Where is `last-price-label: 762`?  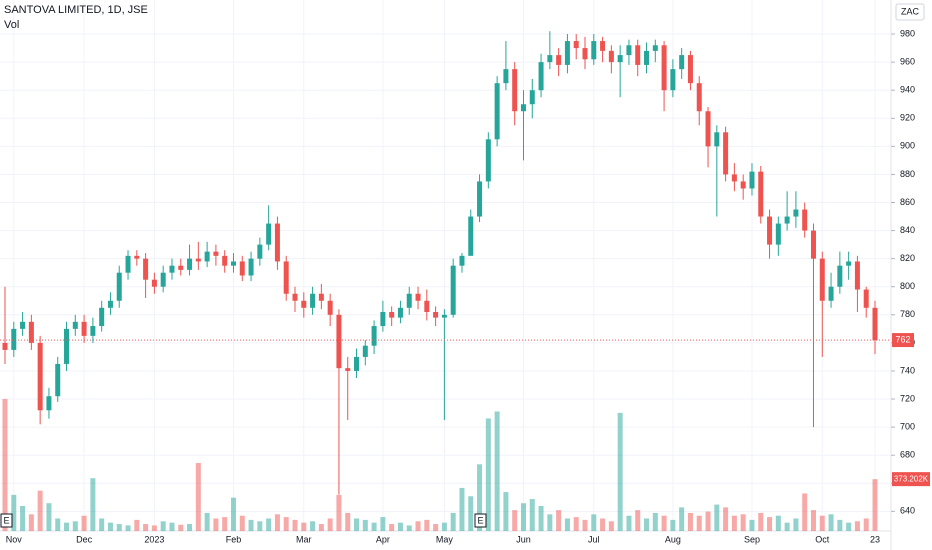
last-price-label: 762 is located at coordinates (902, 339).